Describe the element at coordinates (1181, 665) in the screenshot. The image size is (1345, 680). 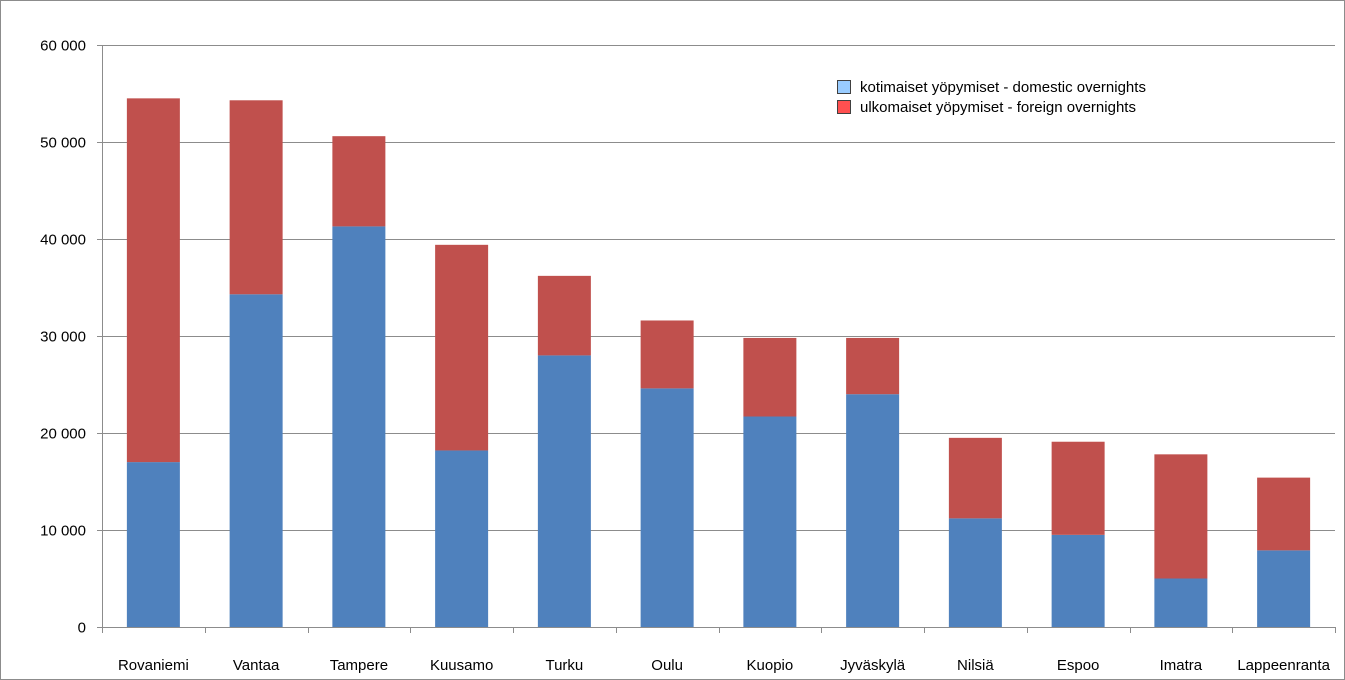
I see `x-tick-label: Imatra` at that location.